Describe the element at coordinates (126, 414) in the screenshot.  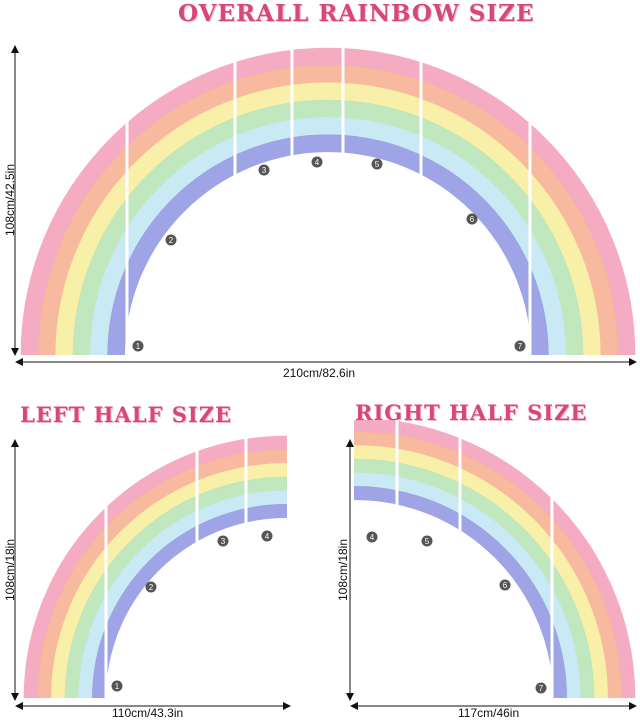
I see `left-half-title: LEFT HALF SIZE` at that location.